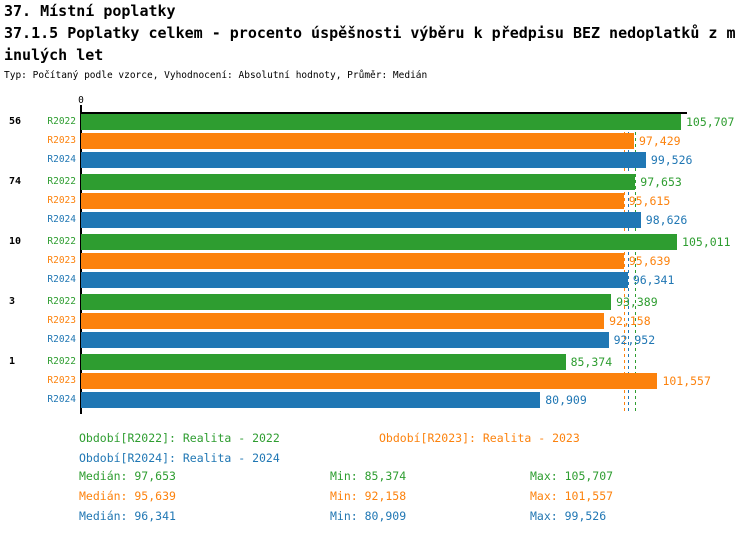  What do you see at coordinates (637, 302) in the screenshot?
I see `bar-value-label-r2022-3: 93,389` at bounding box center [637, 302].